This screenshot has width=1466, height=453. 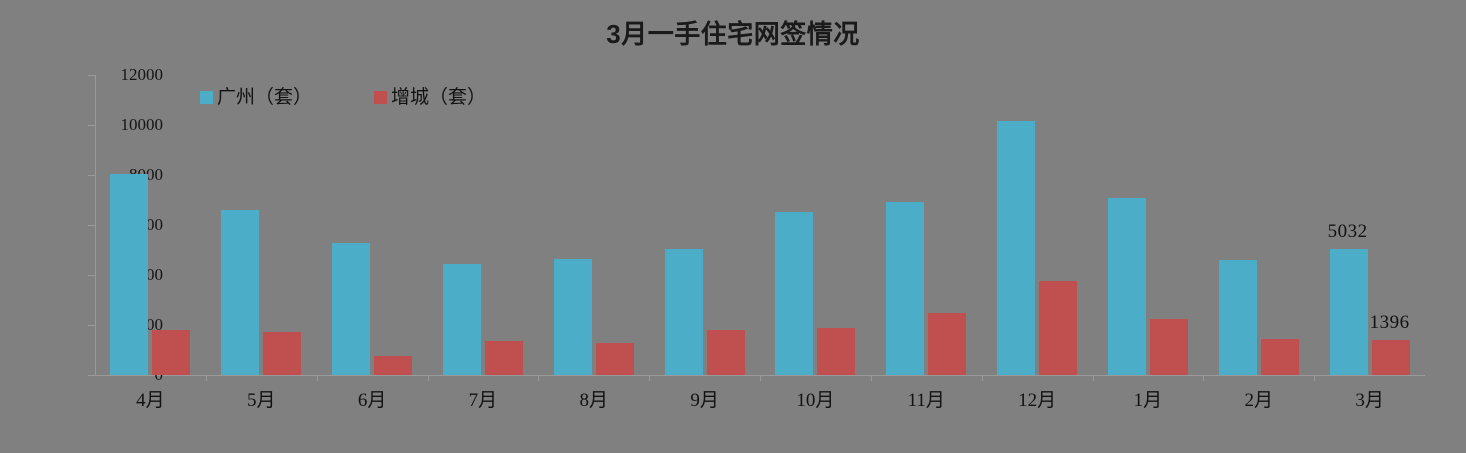 What do you see at coordinates (1148, 400) in the screenshot?
I see `x-axis-category-label: 1月` at bounding box center [1148, 400].